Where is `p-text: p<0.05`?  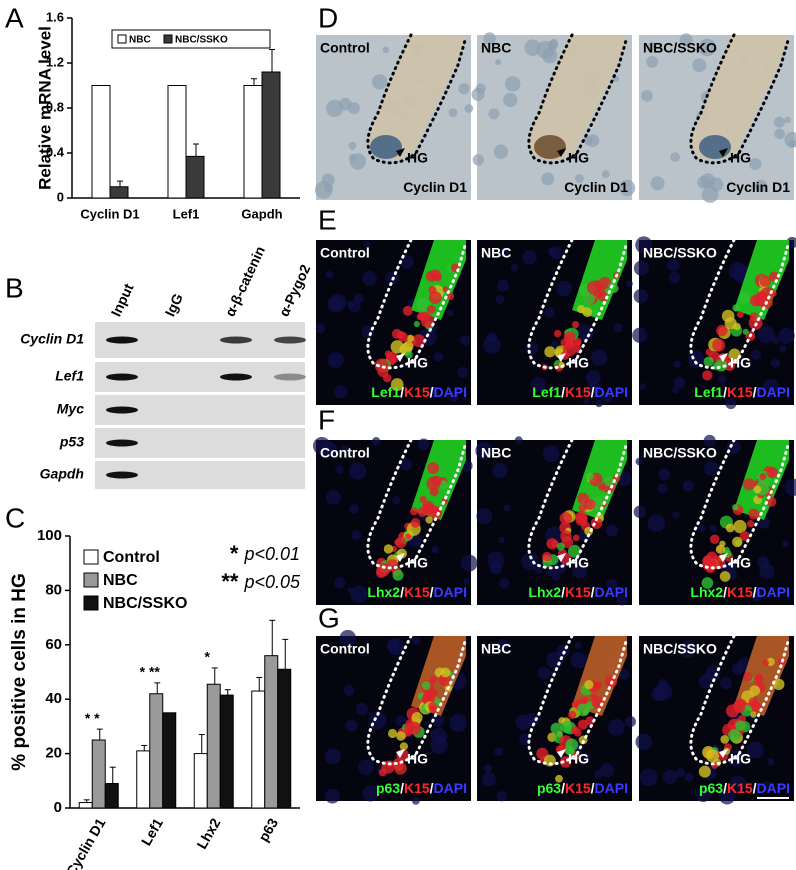 p-text: p<0.05 is located at coordinates (272, 582).